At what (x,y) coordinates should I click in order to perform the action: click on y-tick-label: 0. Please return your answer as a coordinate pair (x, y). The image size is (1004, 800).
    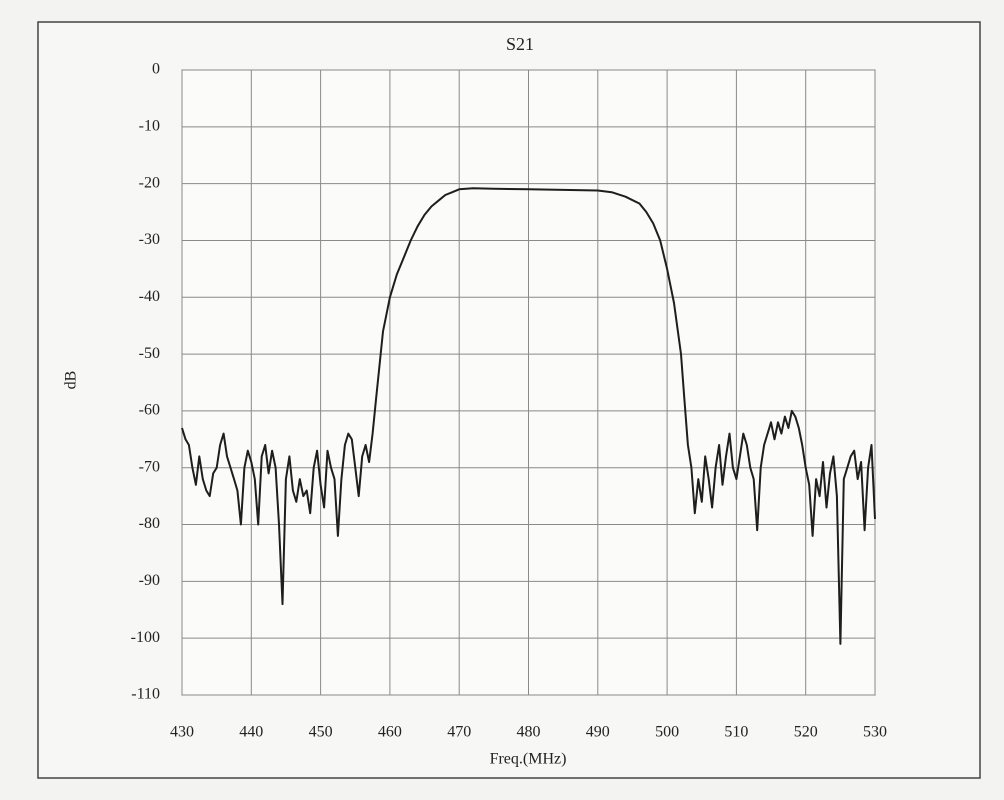
    Looking at the image, I should click on (156, 69).